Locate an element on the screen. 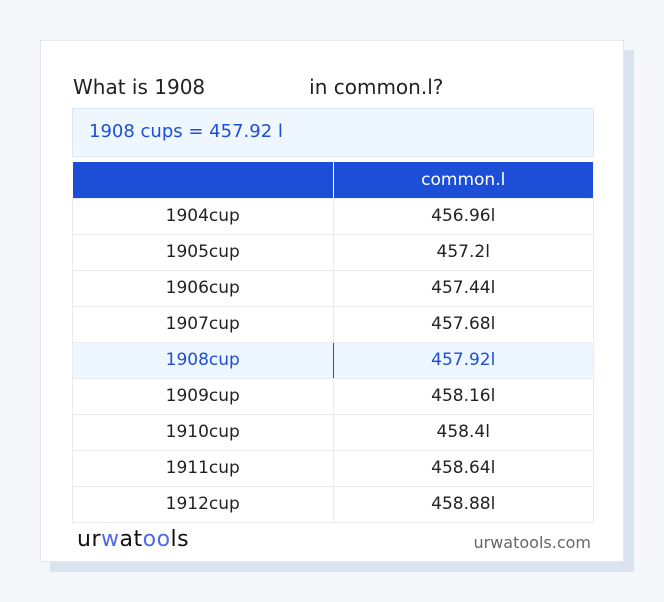 The width and height of the screenshot is (664, 602). table-row: 1904cup 456.96l is located at coordinates (333, 216).